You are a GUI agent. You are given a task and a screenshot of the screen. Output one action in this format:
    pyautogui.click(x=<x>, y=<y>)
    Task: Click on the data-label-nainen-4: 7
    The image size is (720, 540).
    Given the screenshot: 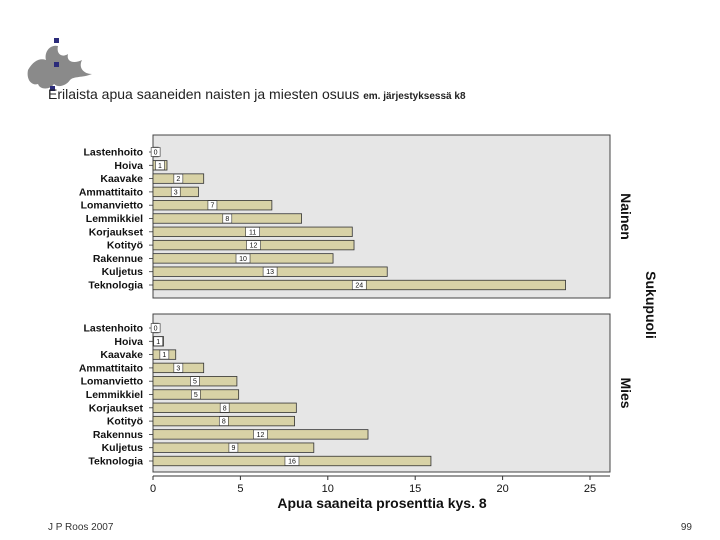 What is the action you would take?
    pyautogui.click(x=212, y=206)
    